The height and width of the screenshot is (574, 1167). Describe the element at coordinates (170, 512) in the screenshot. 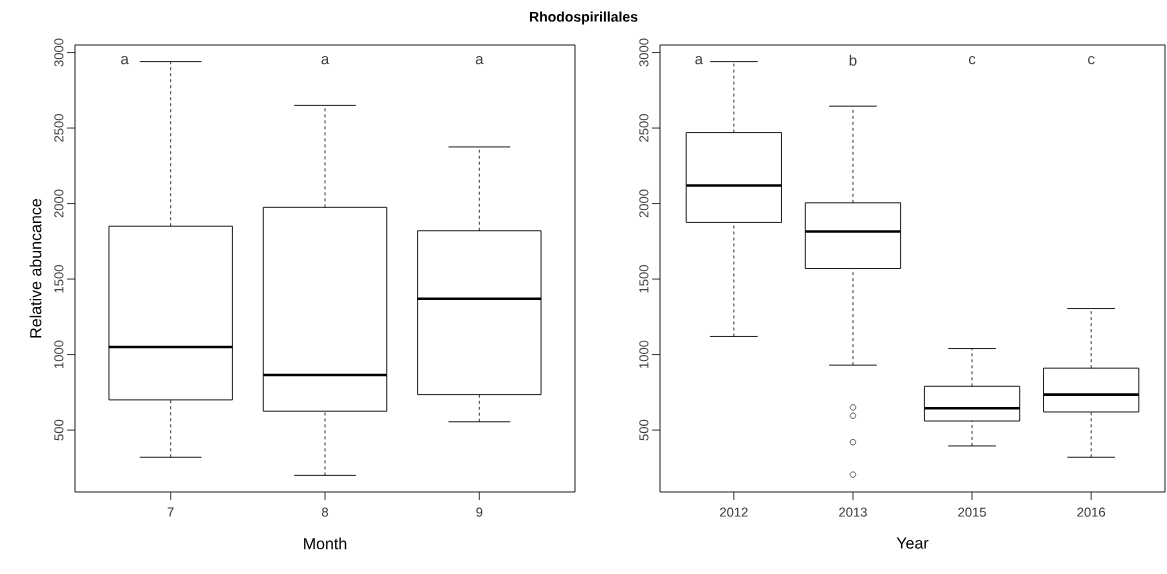

I see `x-tick-label: 7` at that location.